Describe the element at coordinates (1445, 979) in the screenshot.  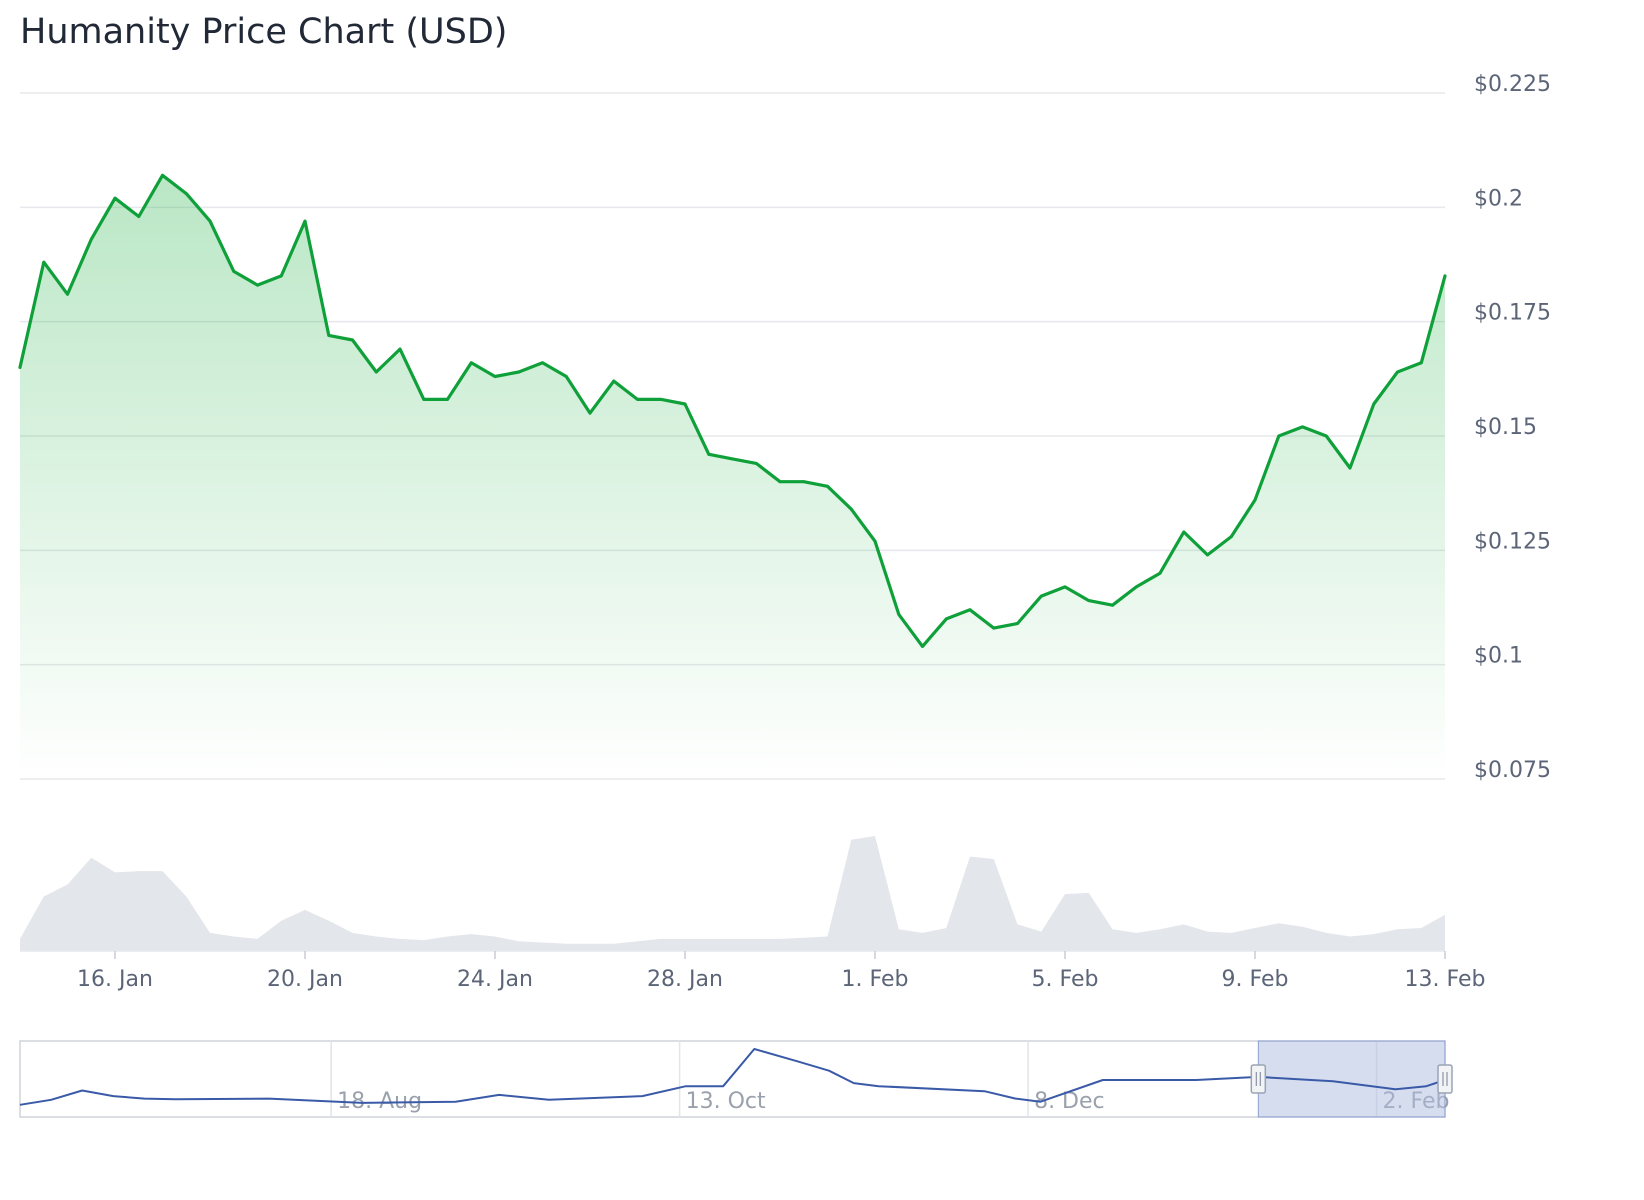
I see `x-tick-label: 13. Feb` at that location.